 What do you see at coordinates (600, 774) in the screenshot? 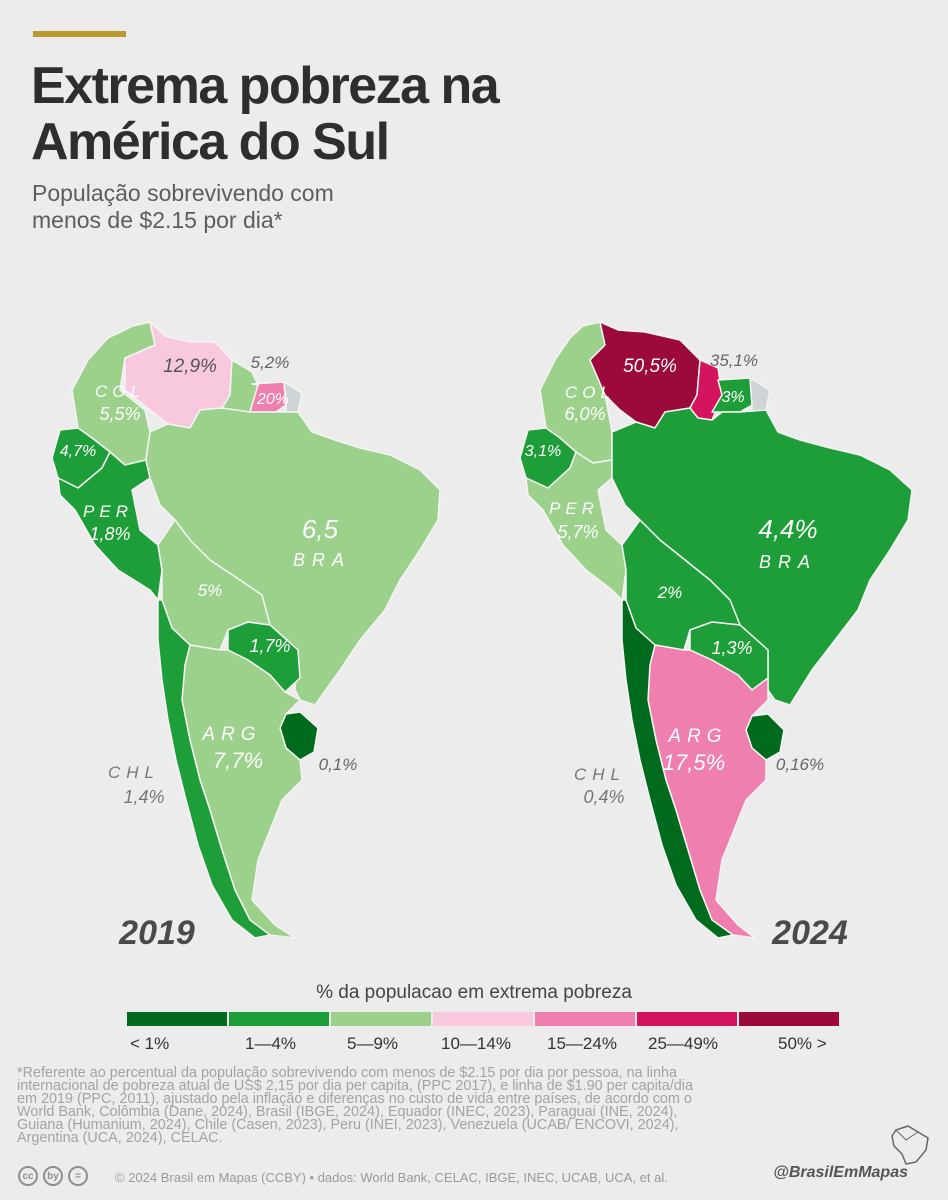
I see `label-2024-chile-code: CHL` at bounding box center [600, 774].